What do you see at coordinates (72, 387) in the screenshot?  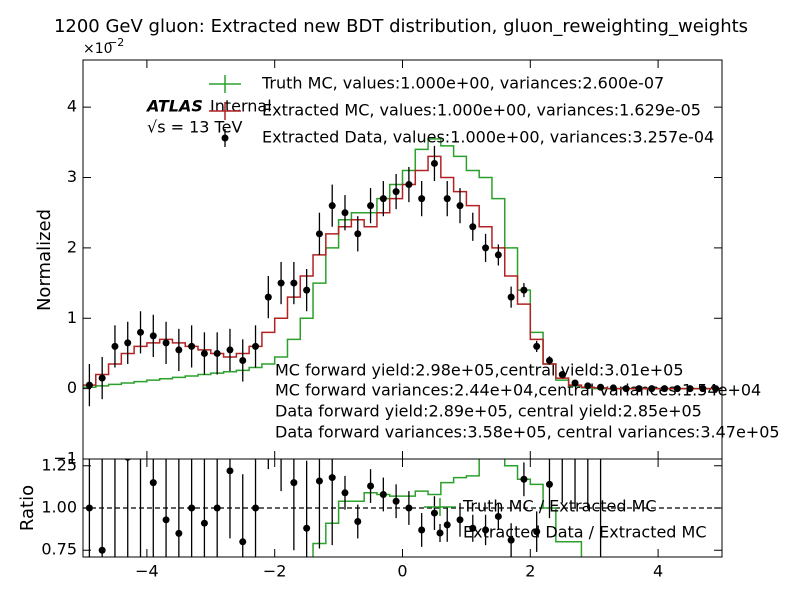 I see `y-tick-label: 0` at bounding box center [72, 387].